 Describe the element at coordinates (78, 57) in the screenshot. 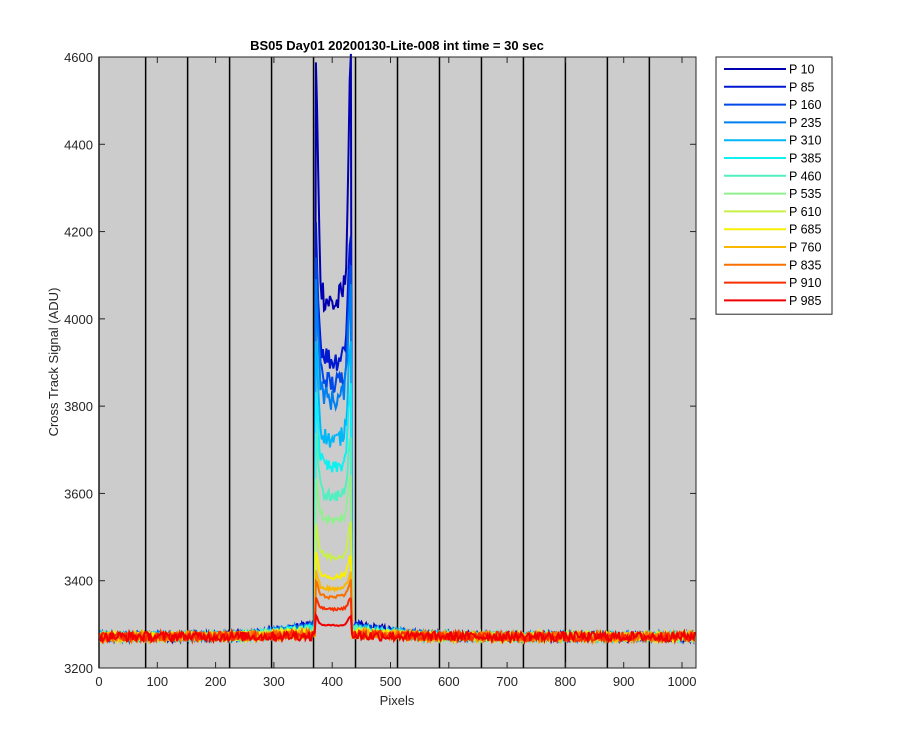

I see `y-tick-label: 4600` at that location.